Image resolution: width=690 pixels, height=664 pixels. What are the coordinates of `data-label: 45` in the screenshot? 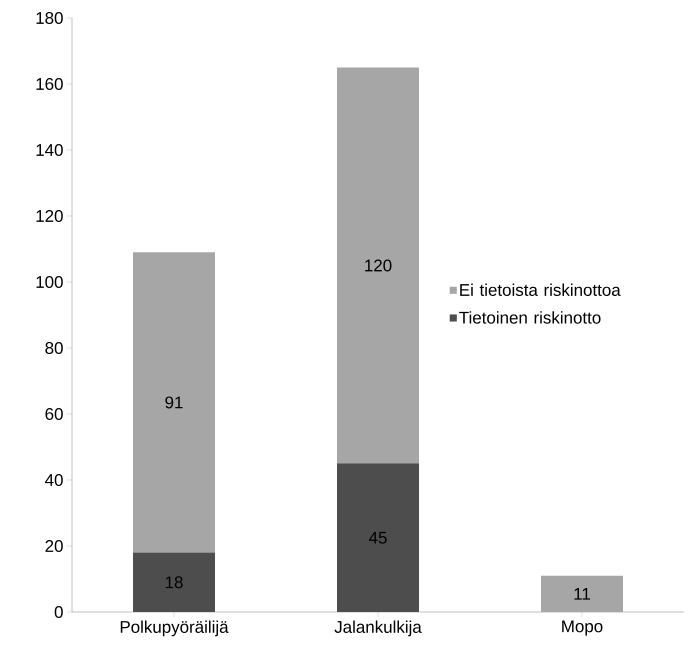 It's located at (377, 538).